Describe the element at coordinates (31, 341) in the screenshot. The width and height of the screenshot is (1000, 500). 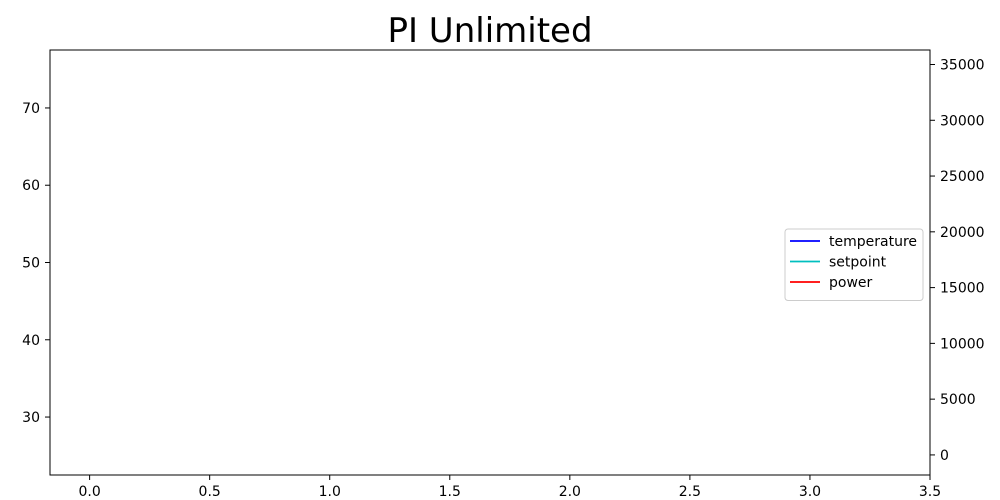
I see `y-left-tick-label: 40` at that location.